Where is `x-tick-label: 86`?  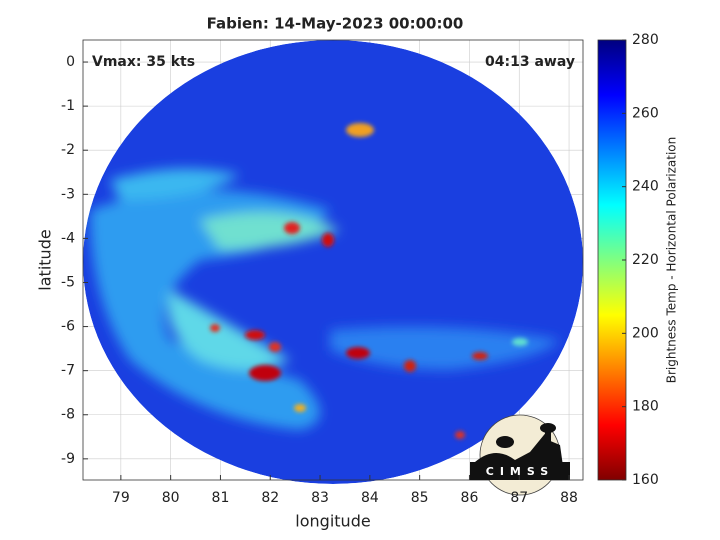 x-tick-label: 86 is located at coordinates (470, 498).